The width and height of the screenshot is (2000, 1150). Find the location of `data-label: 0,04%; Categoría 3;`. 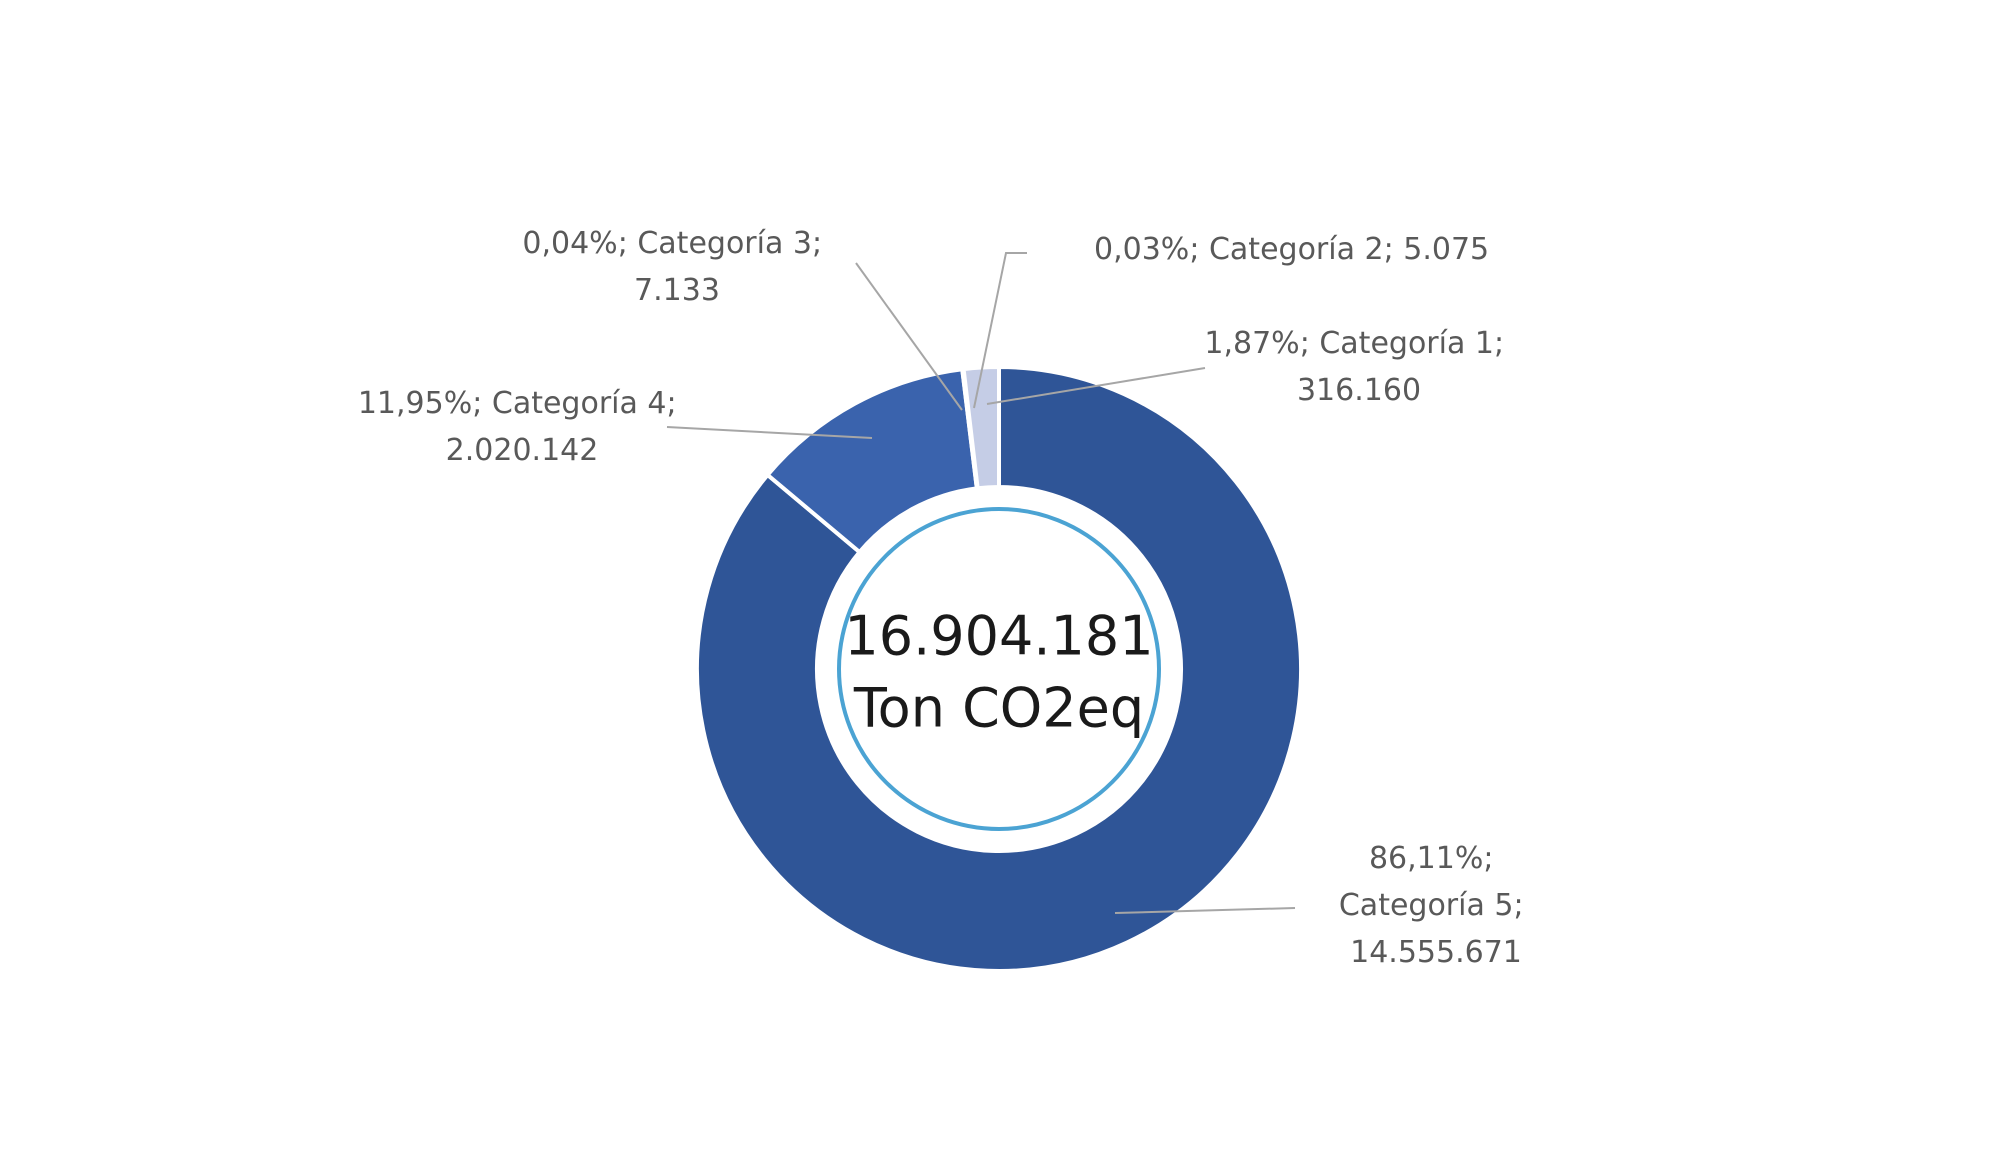

data-label: 0,04%; Categoría 3; is located at coordinates (676, 243).